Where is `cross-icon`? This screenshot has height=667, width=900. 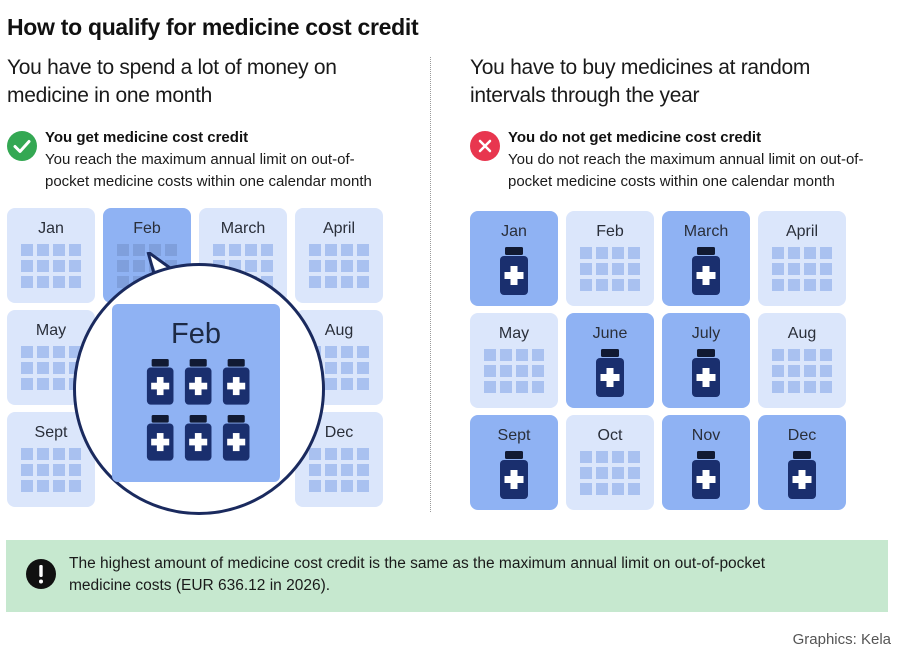 cross-icon is located at coordinates (485, 146).